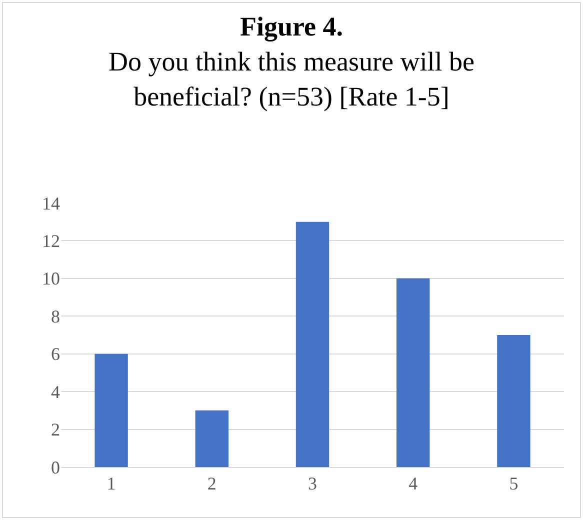  Describe the element at coordinates (312, 484) in the screenshot. I see `x-tick-label: 3` at that location.